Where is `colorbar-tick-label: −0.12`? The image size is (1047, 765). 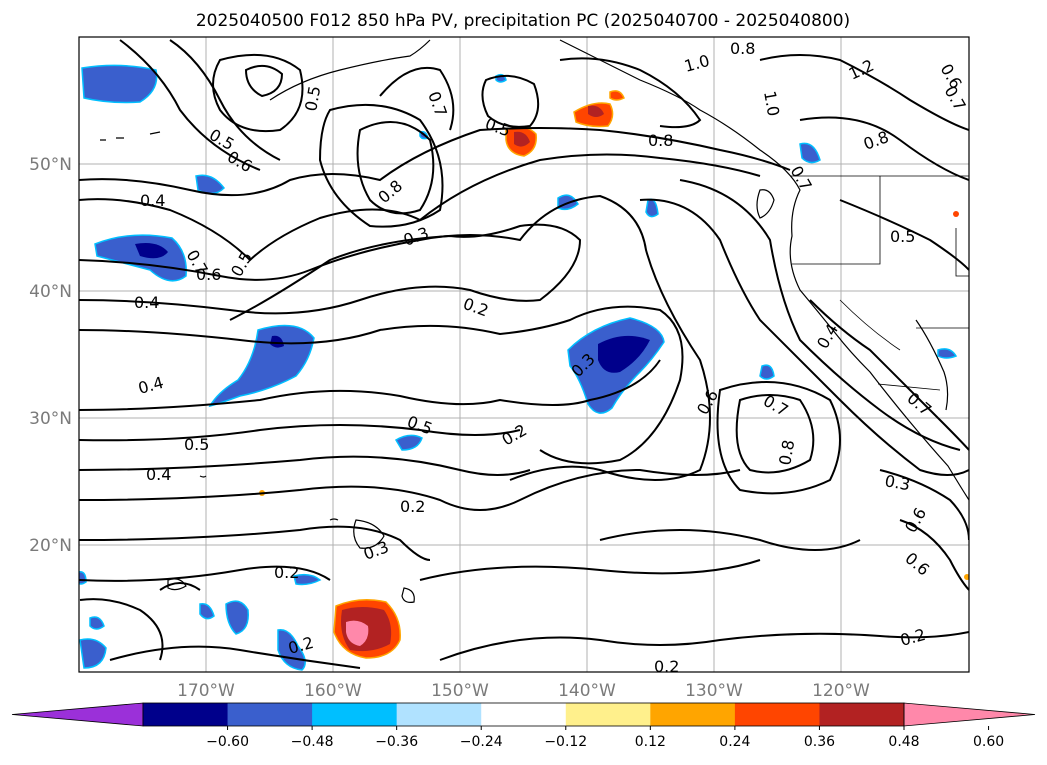
colorbar-tick-label: −0.12 is located at coordinates (565, 742).